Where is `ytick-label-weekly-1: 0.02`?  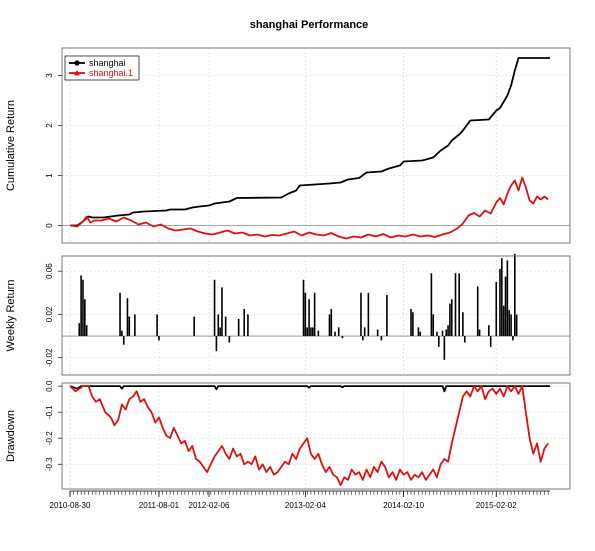 ytick-label-weekly-1: 0.02 is located at coordinates (49, 314).